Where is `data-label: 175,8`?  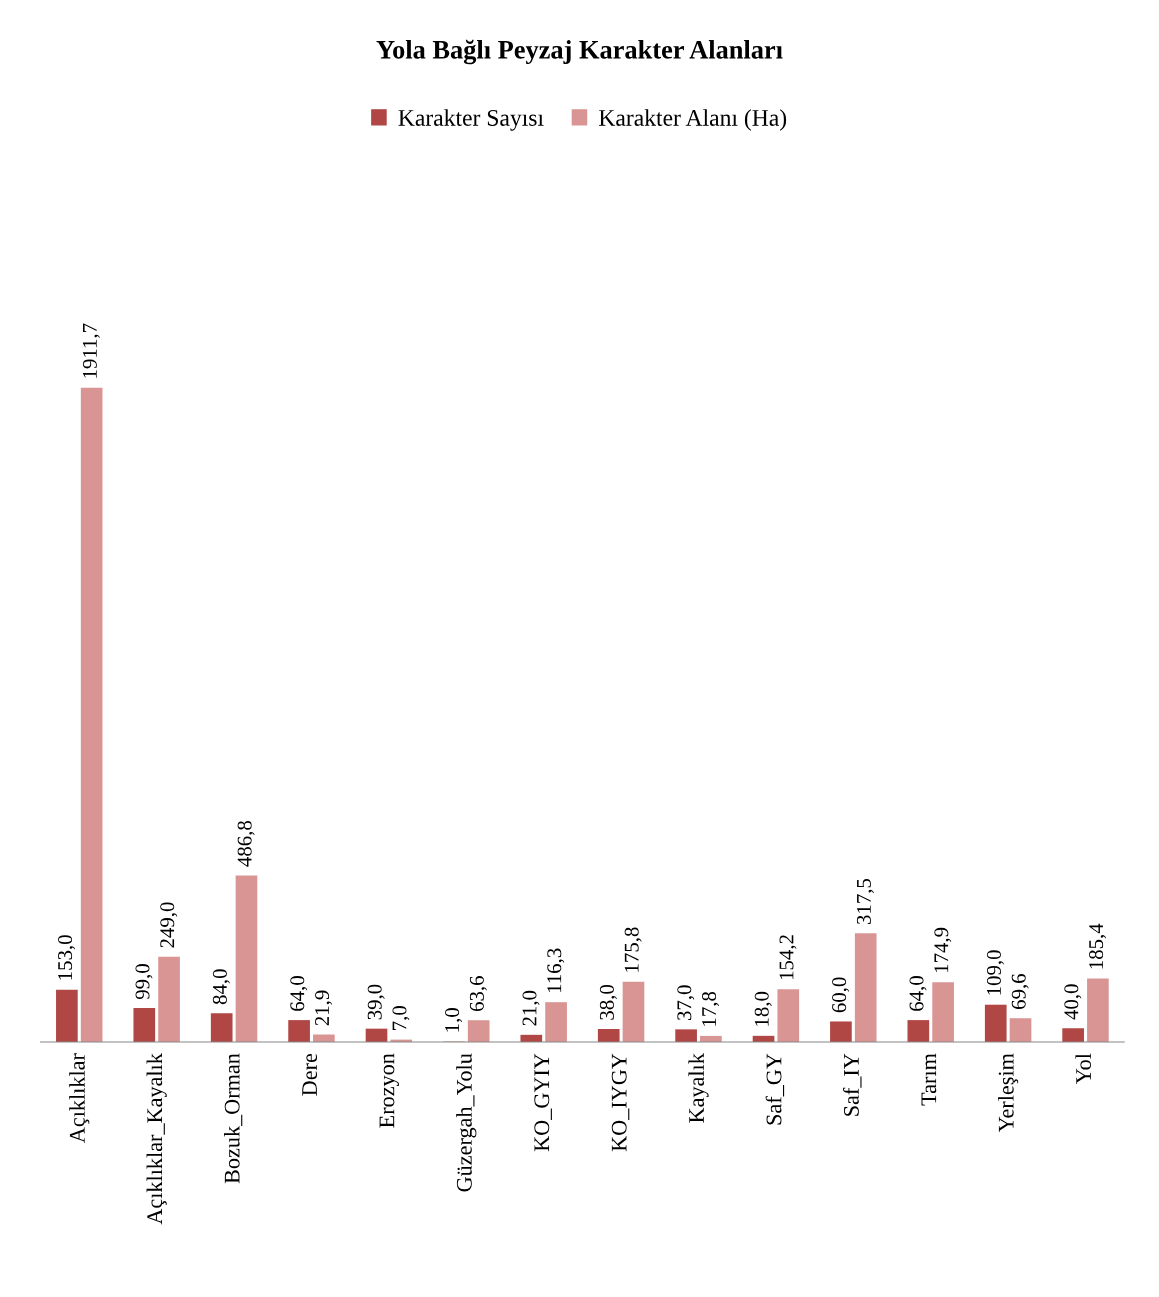 data-label: 175,8 is located at coordinates (633, 949).